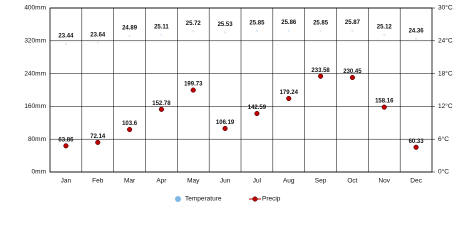  I want to click on x-tick-label: Jul, so click(257, 181).